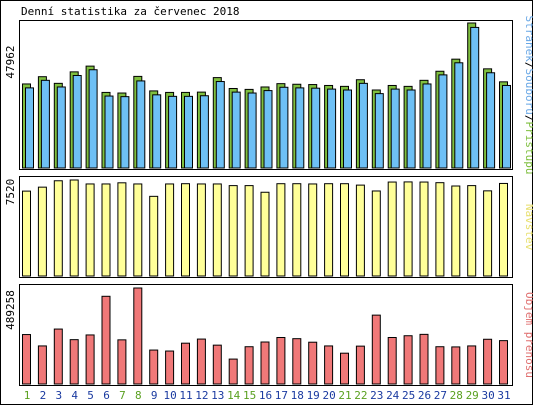 The width and height of the screenshot is (533, 405). I want to click on day-label-2: 2, so click(43, 395).